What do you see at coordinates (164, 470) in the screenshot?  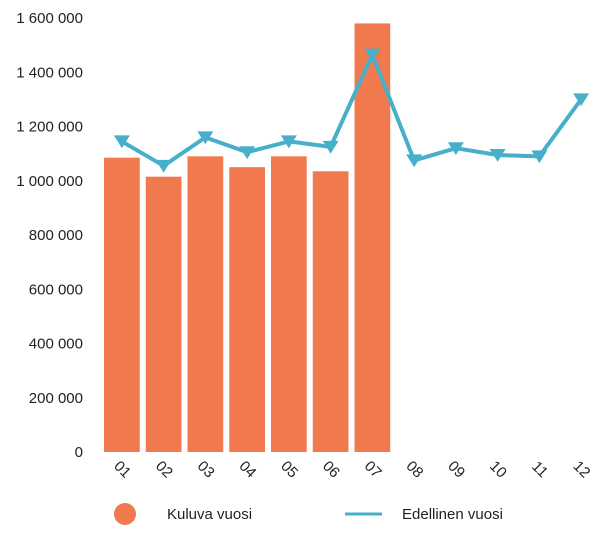 I see `x-tick-label: 02` at bounding box center [164, 470].